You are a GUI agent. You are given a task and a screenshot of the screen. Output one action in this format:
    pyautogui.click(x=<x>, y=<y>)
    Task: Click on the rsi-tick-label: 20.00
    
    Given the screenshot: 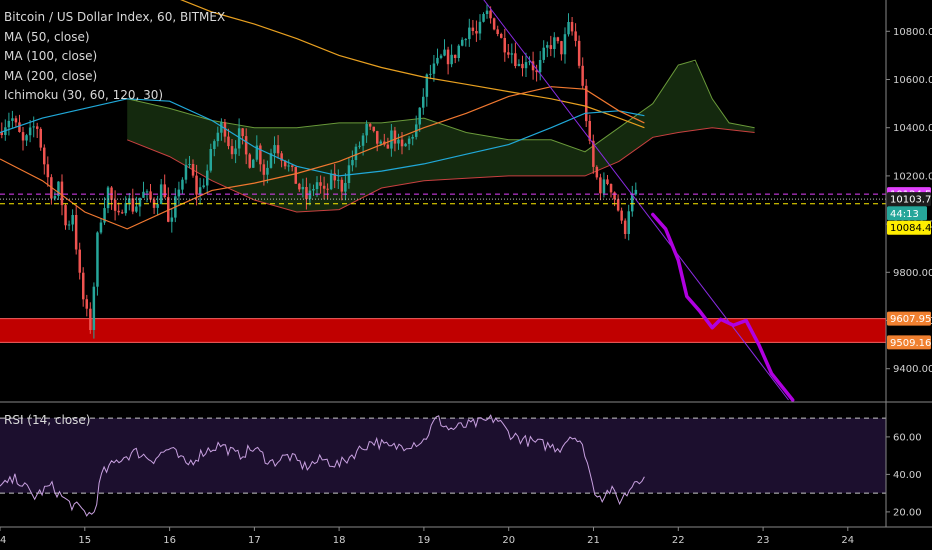 What is the action you would take?
    pyautogui.click(x=907, y=512)
    